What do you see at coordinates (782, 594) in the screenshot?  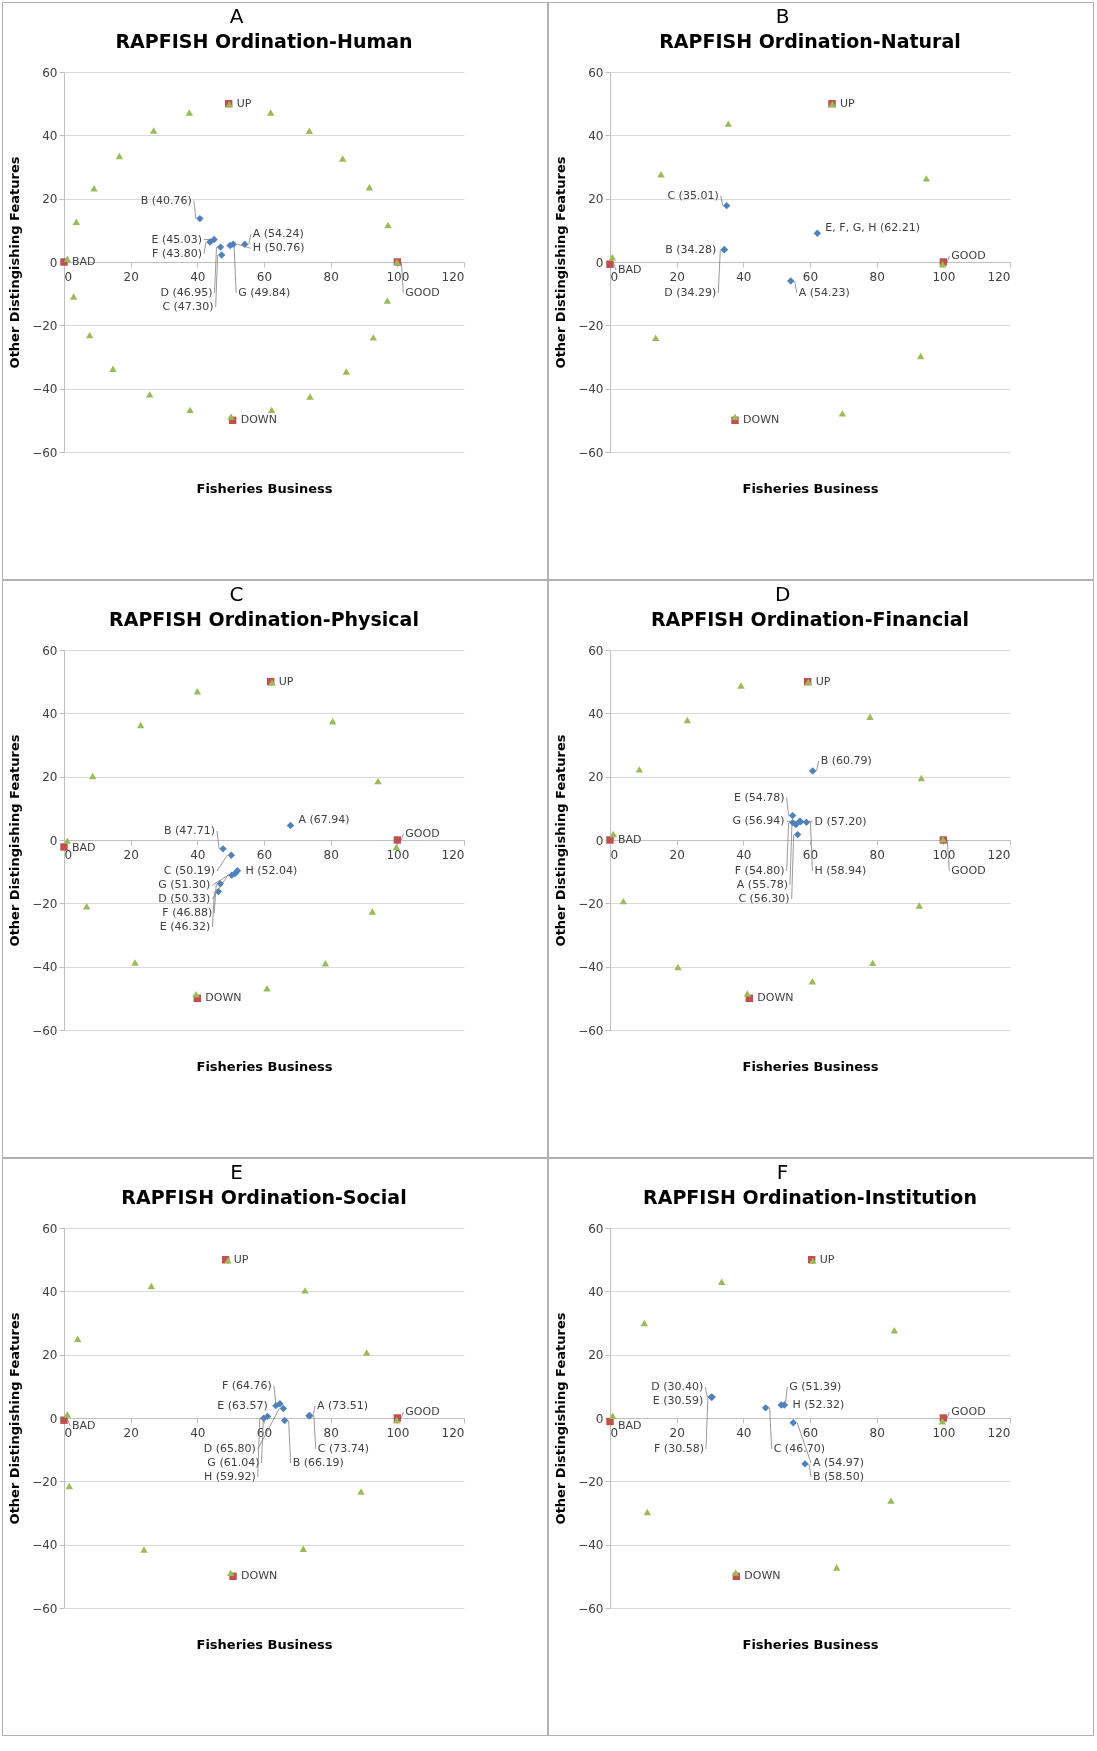 I see `chart-subtitle: D` at bounding box center [782, 594].